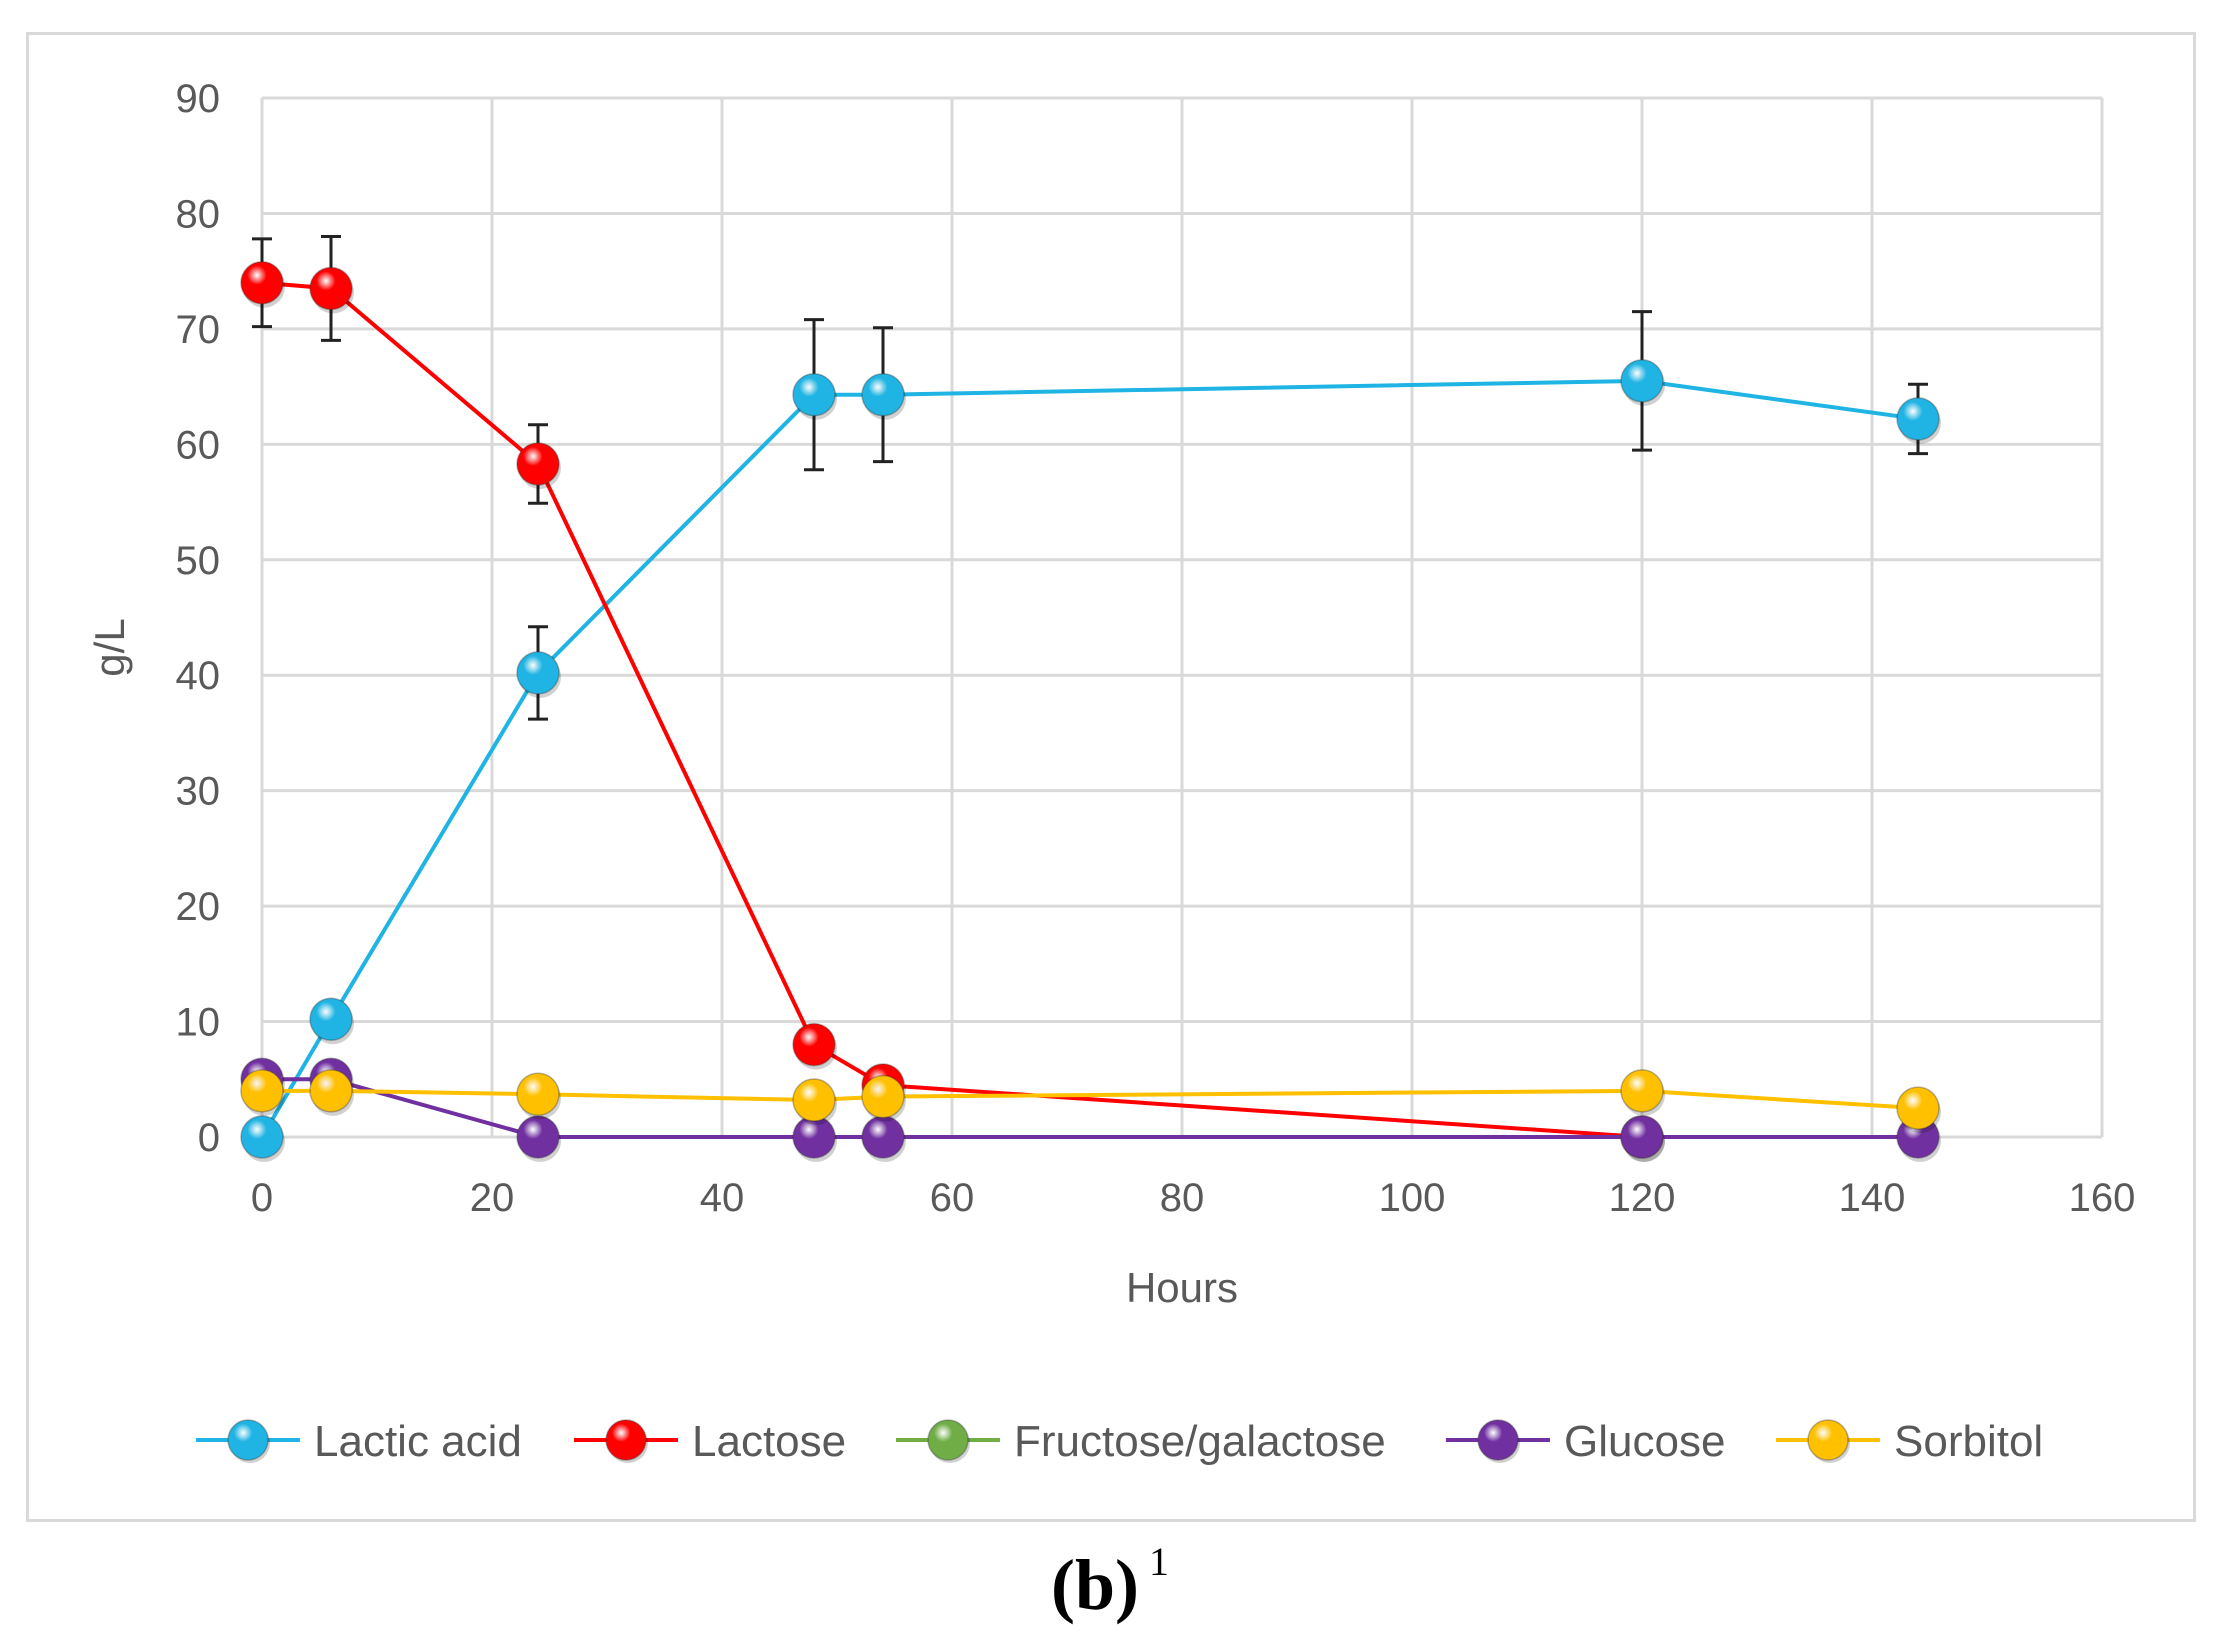  What do you see at coordinates (1159, 1561) in the screenshot?
I see `caption-superscript: 1` at bounding box center [1159, 1561].